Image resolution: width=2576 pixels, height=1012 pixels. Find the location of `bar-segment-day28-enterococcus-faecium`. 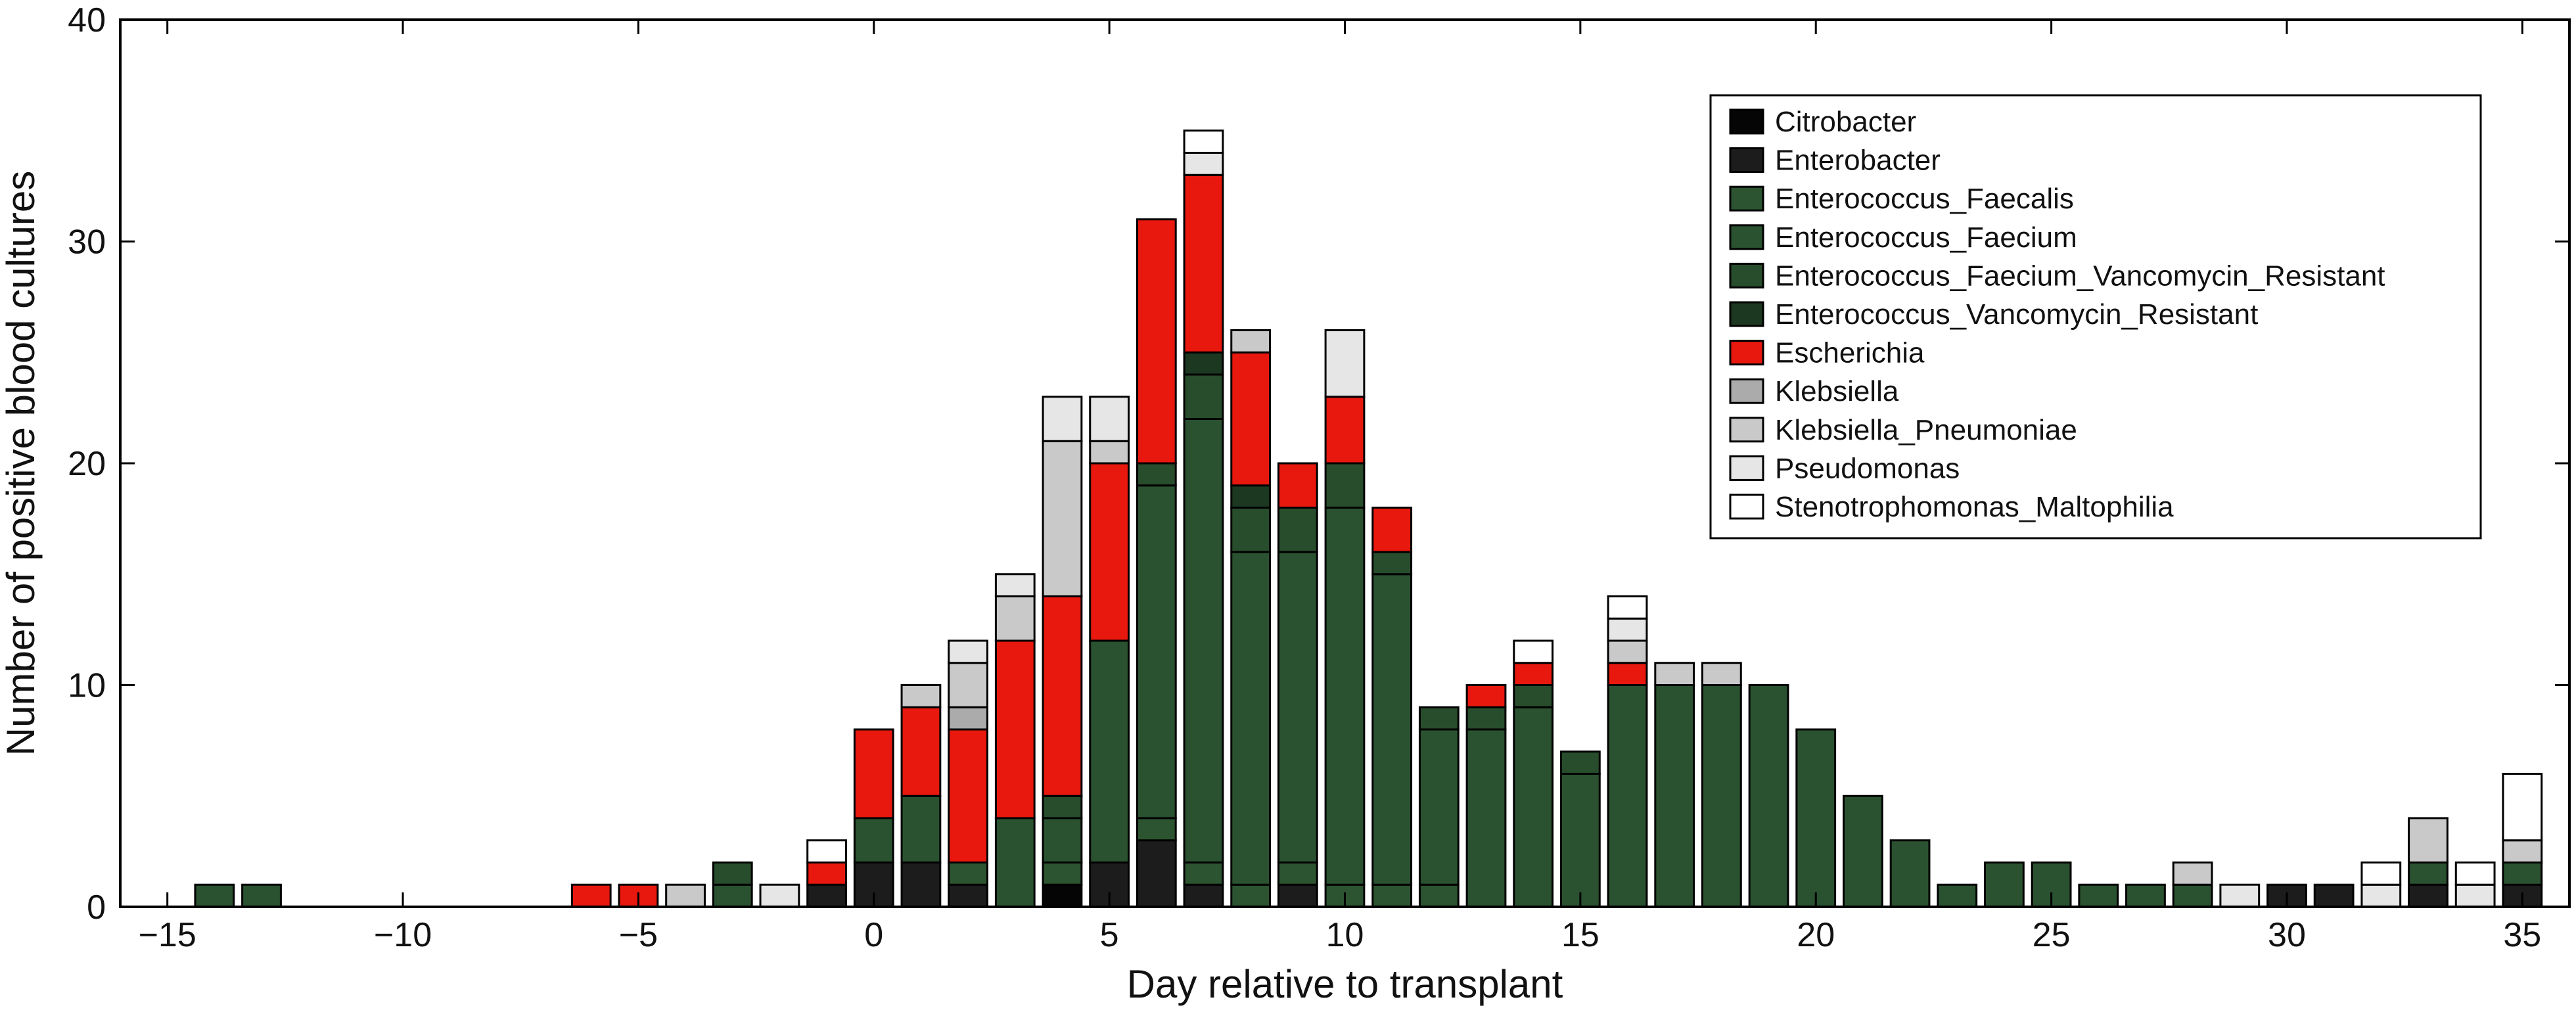

bar-segment-day28-enterococcus-faecium is located at coordinates (2192, 896).